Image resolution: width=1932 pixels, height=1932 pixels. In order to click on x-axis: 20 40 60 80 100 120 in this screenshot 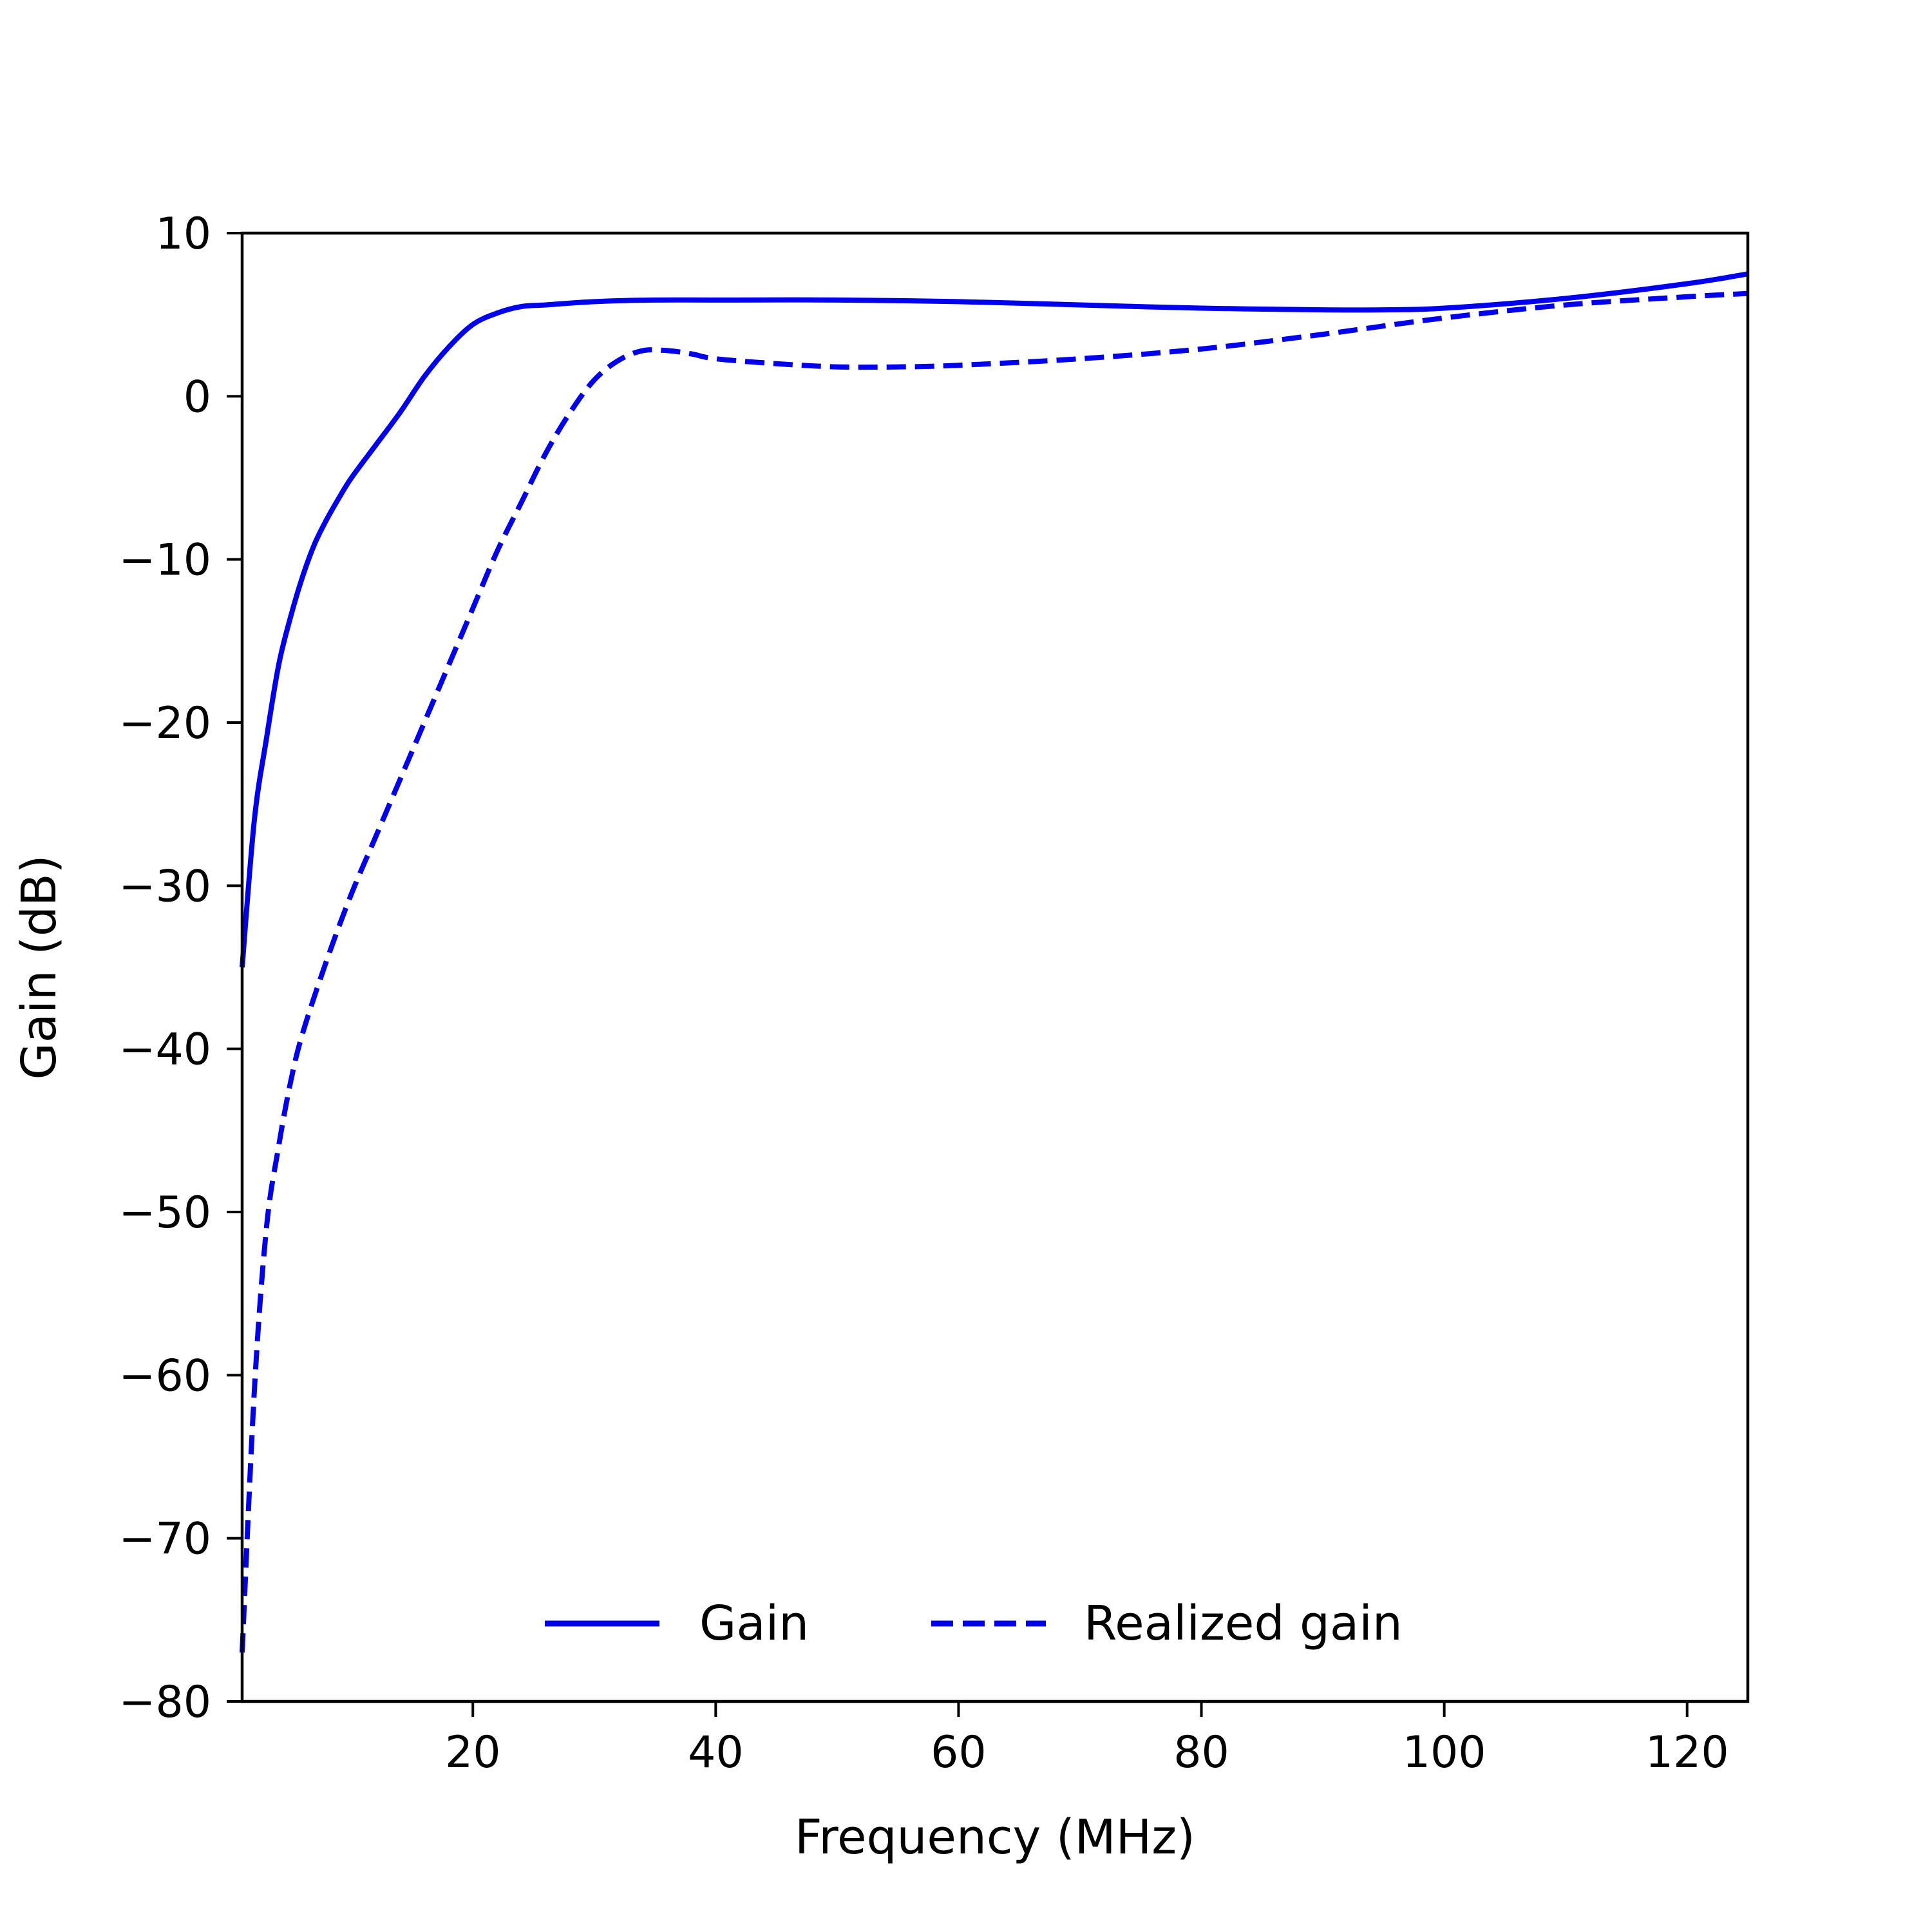, I will do `click(1087, 1739)`.